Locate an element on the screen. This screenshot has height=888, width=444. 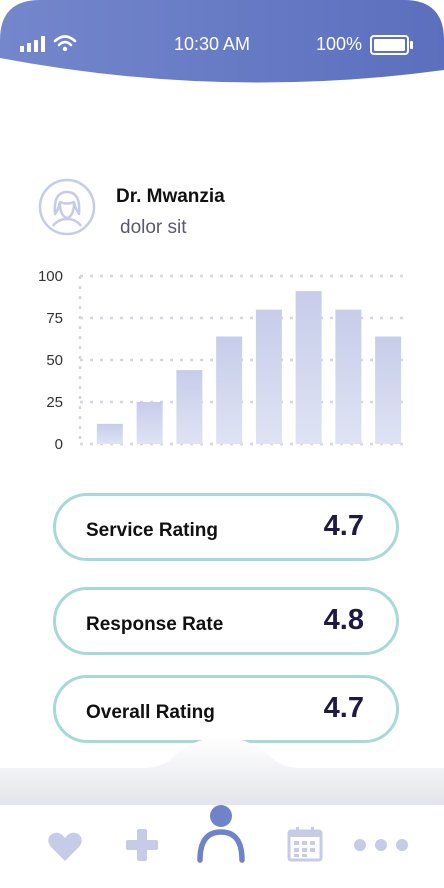
wifi-icon is located at coordinates (65, 43).